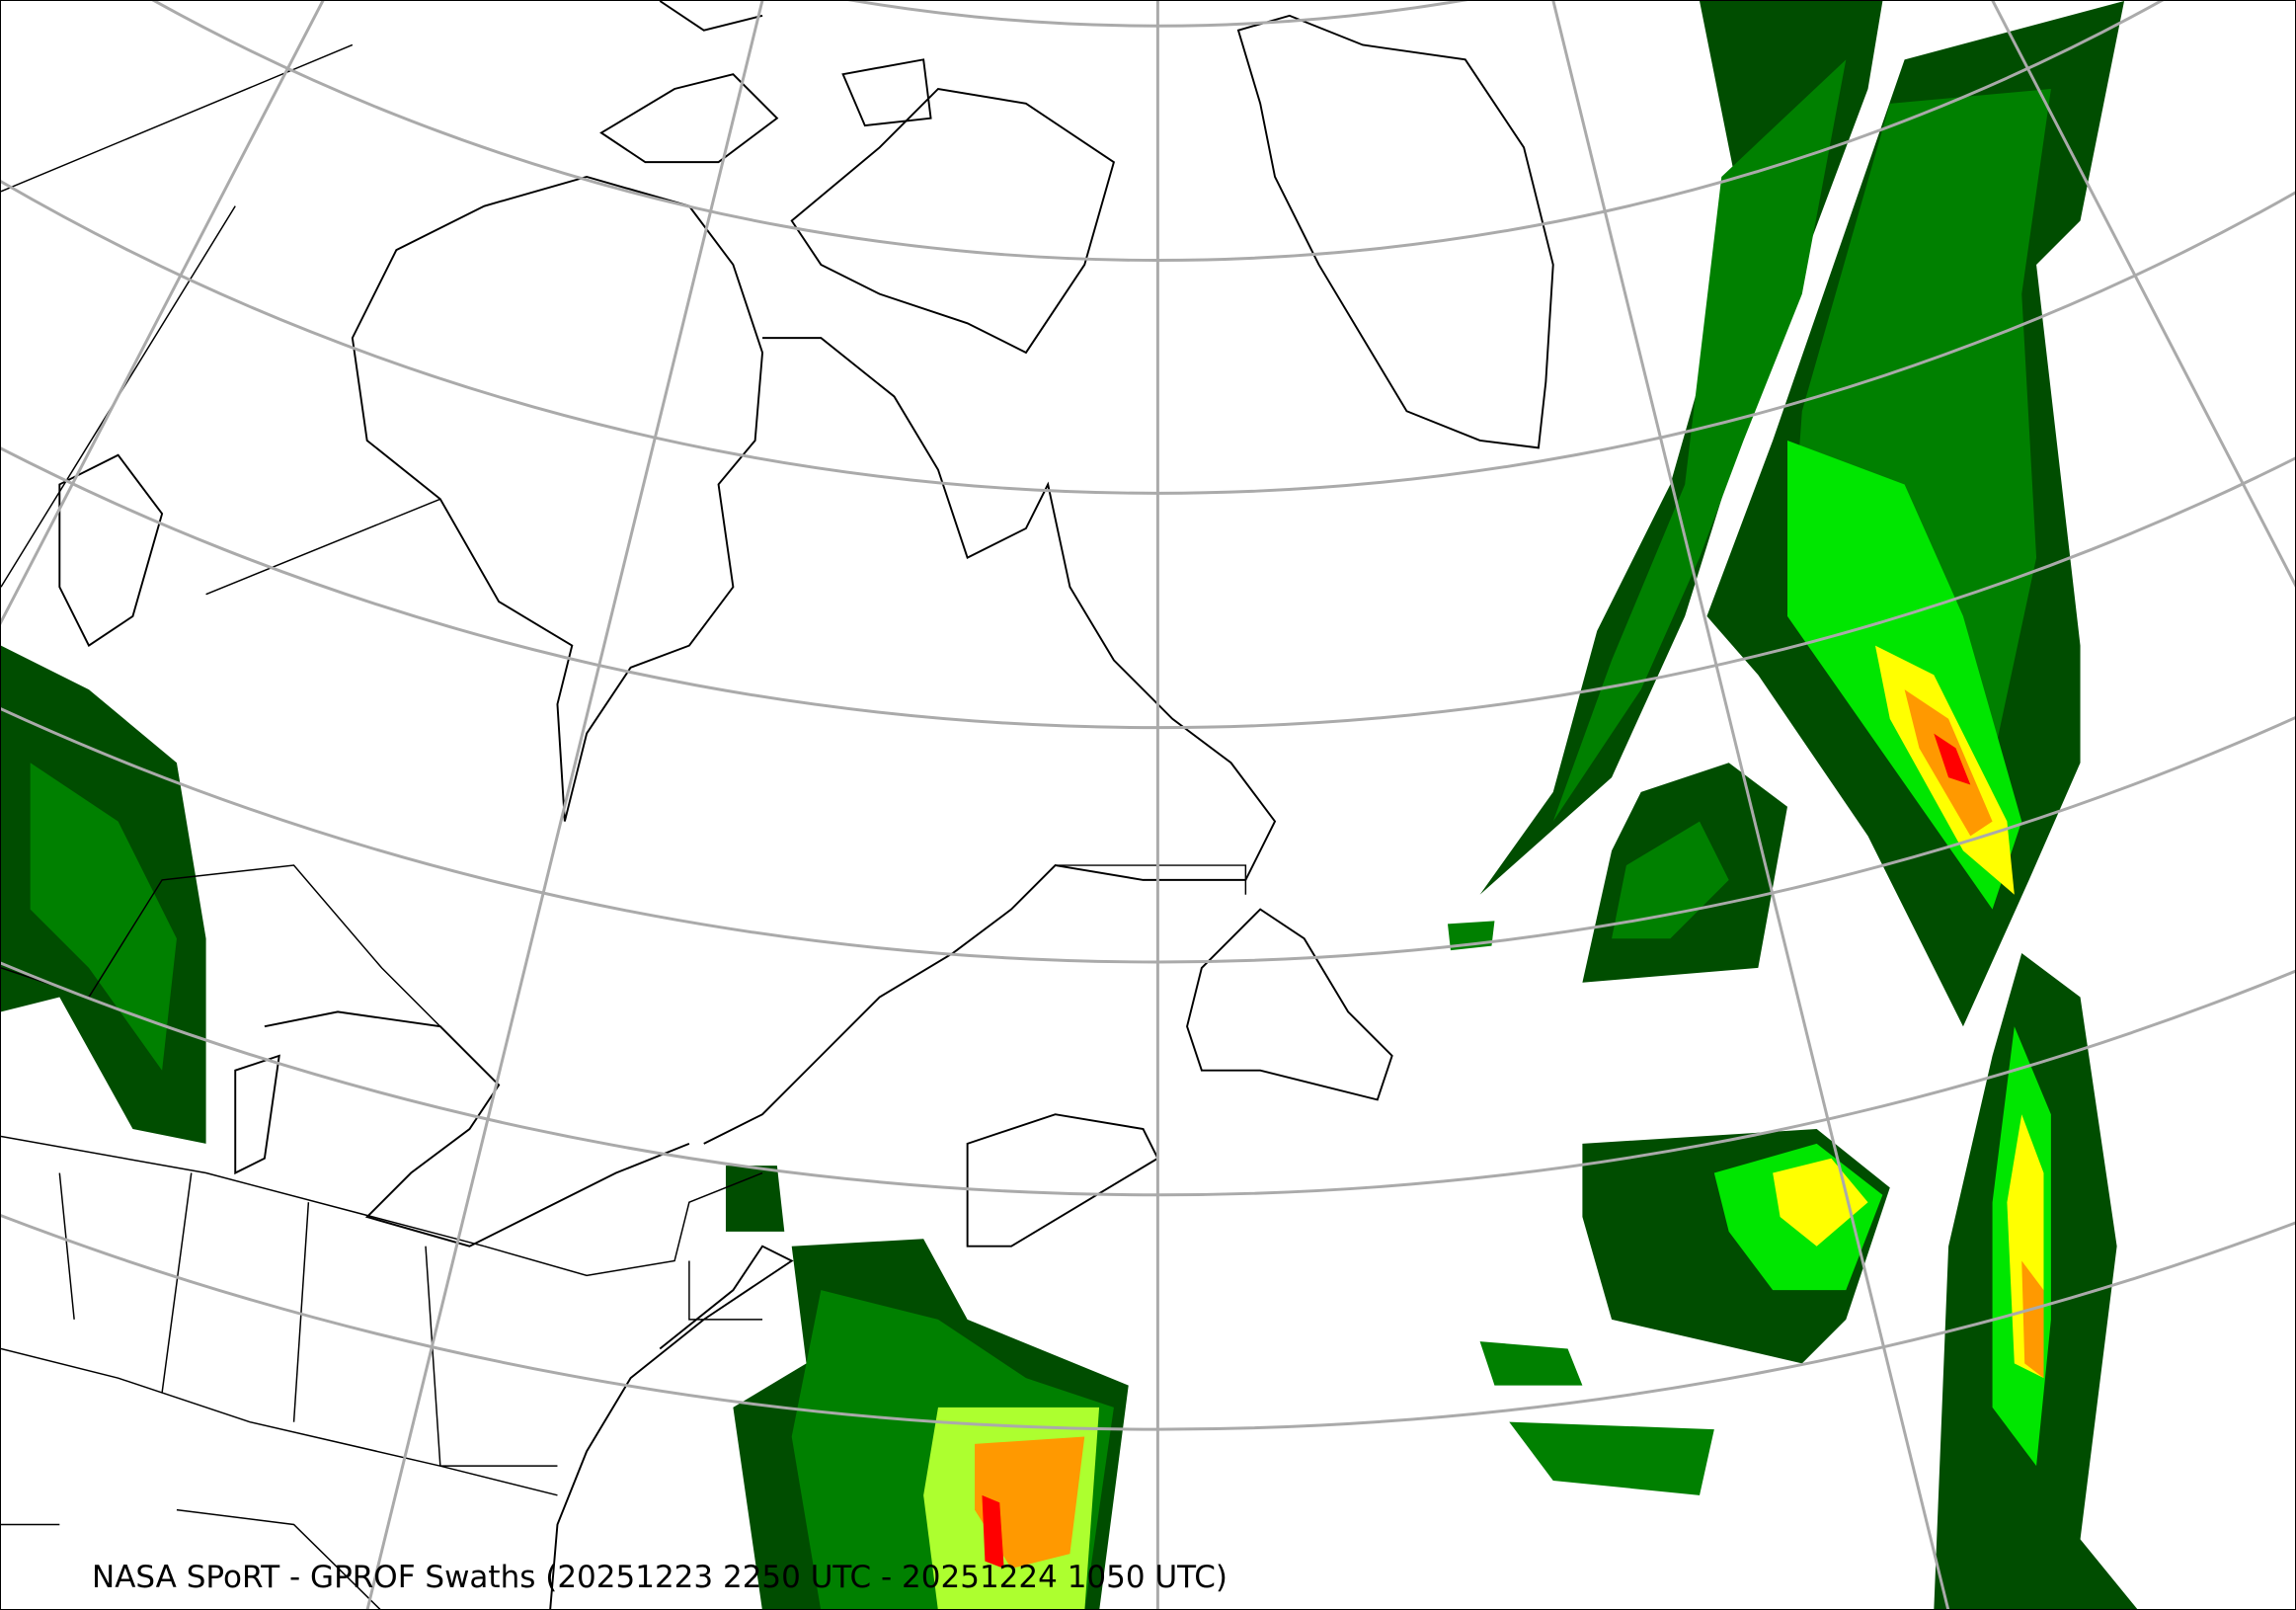  I want to click on swath-bottom-center-red, so click(993, 1531).